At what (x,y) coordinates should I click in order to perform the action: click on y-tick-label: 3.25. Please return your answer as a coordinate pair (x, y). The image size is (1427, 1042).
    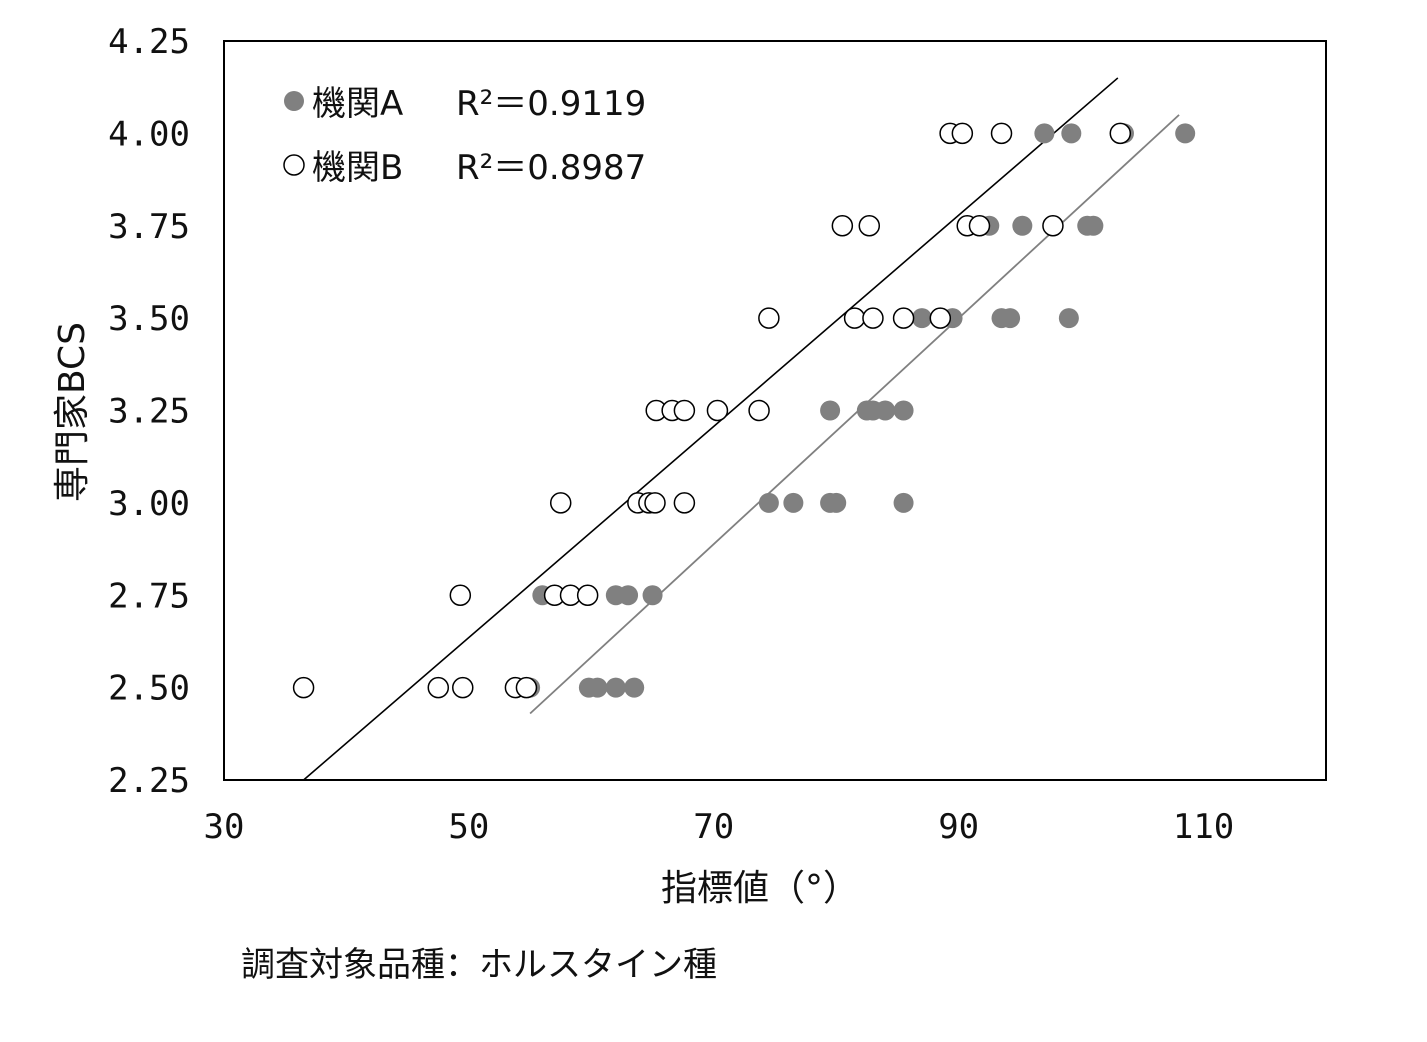
    Looking at the image, I should click on (149, 412).